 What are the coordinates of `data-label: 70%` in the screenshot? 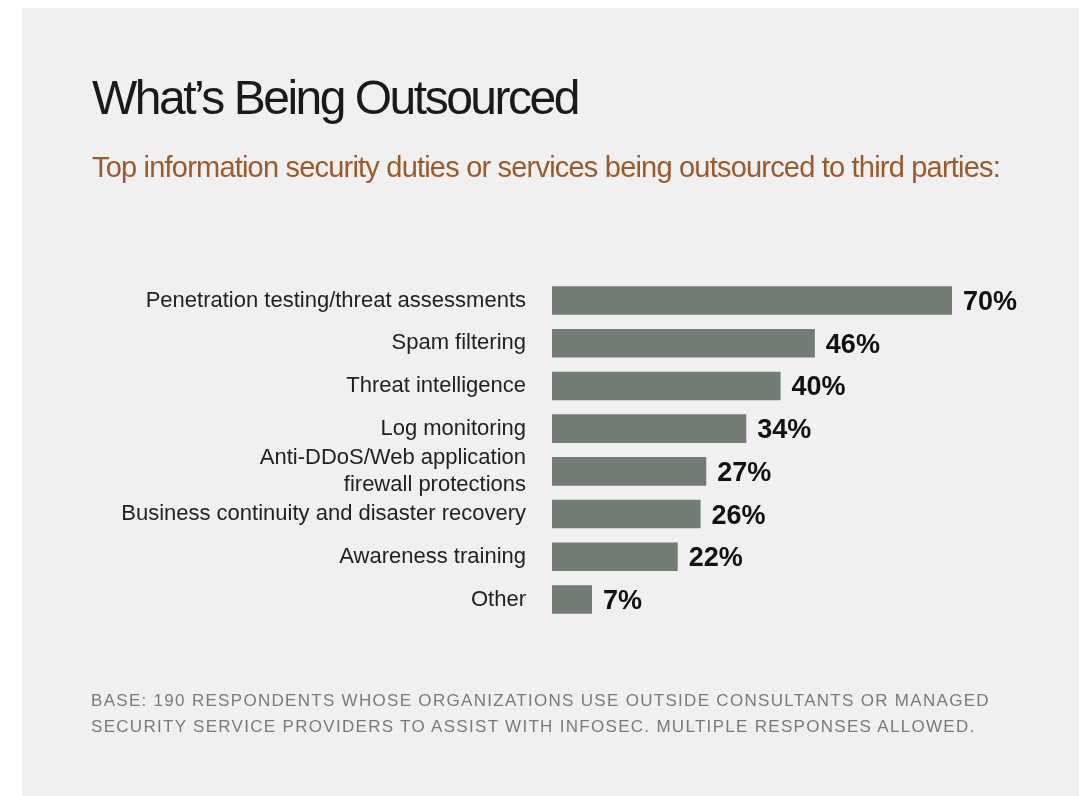 It's located at (990, 301).